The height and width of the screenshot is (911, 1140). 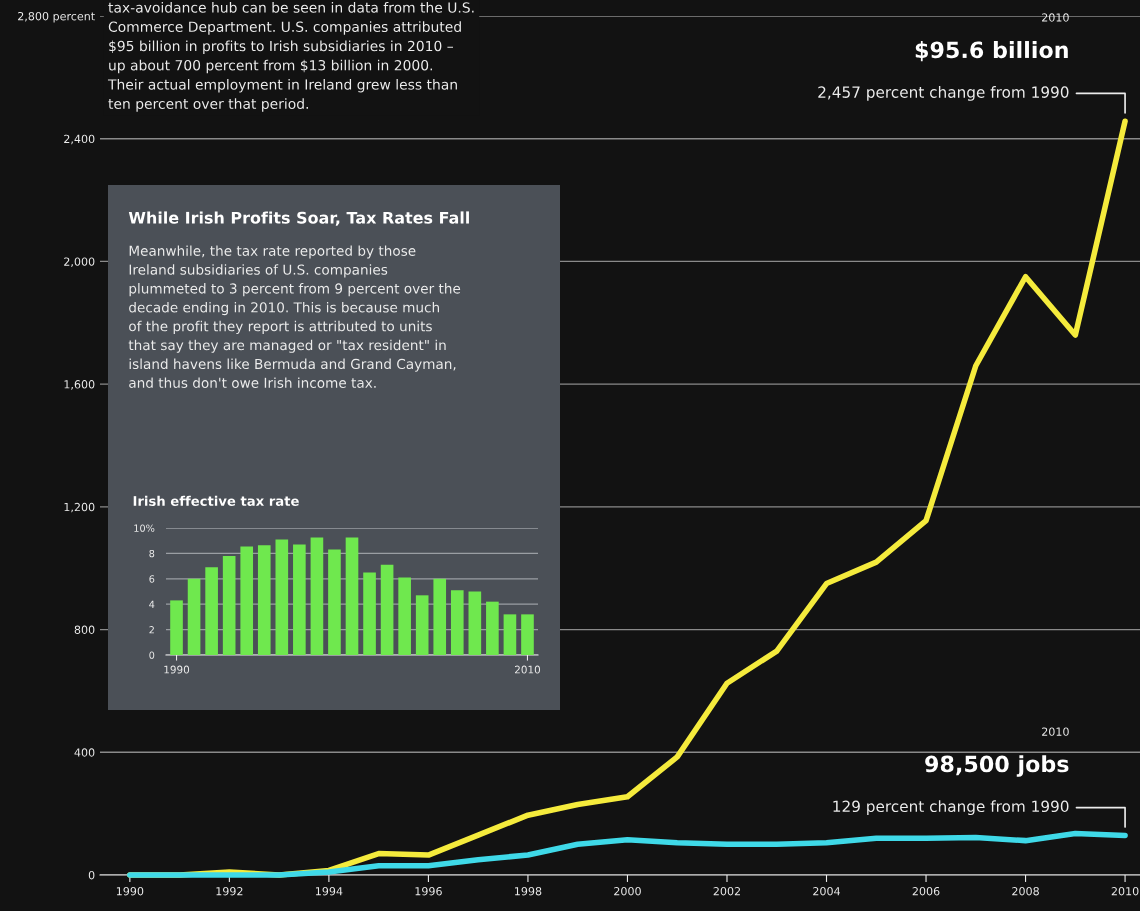 I want to click on y-tick-label: 1,600, so click(x=79, y=385).